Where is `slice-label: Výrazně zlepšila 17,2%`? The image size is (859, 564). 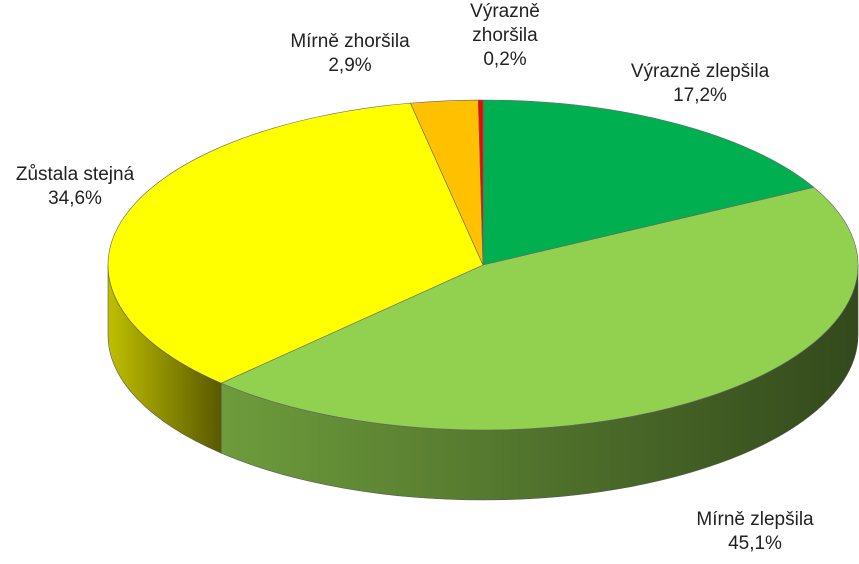 slice-label: Výrazně zlepšila 17,2% is located at coordinates (700, 84).